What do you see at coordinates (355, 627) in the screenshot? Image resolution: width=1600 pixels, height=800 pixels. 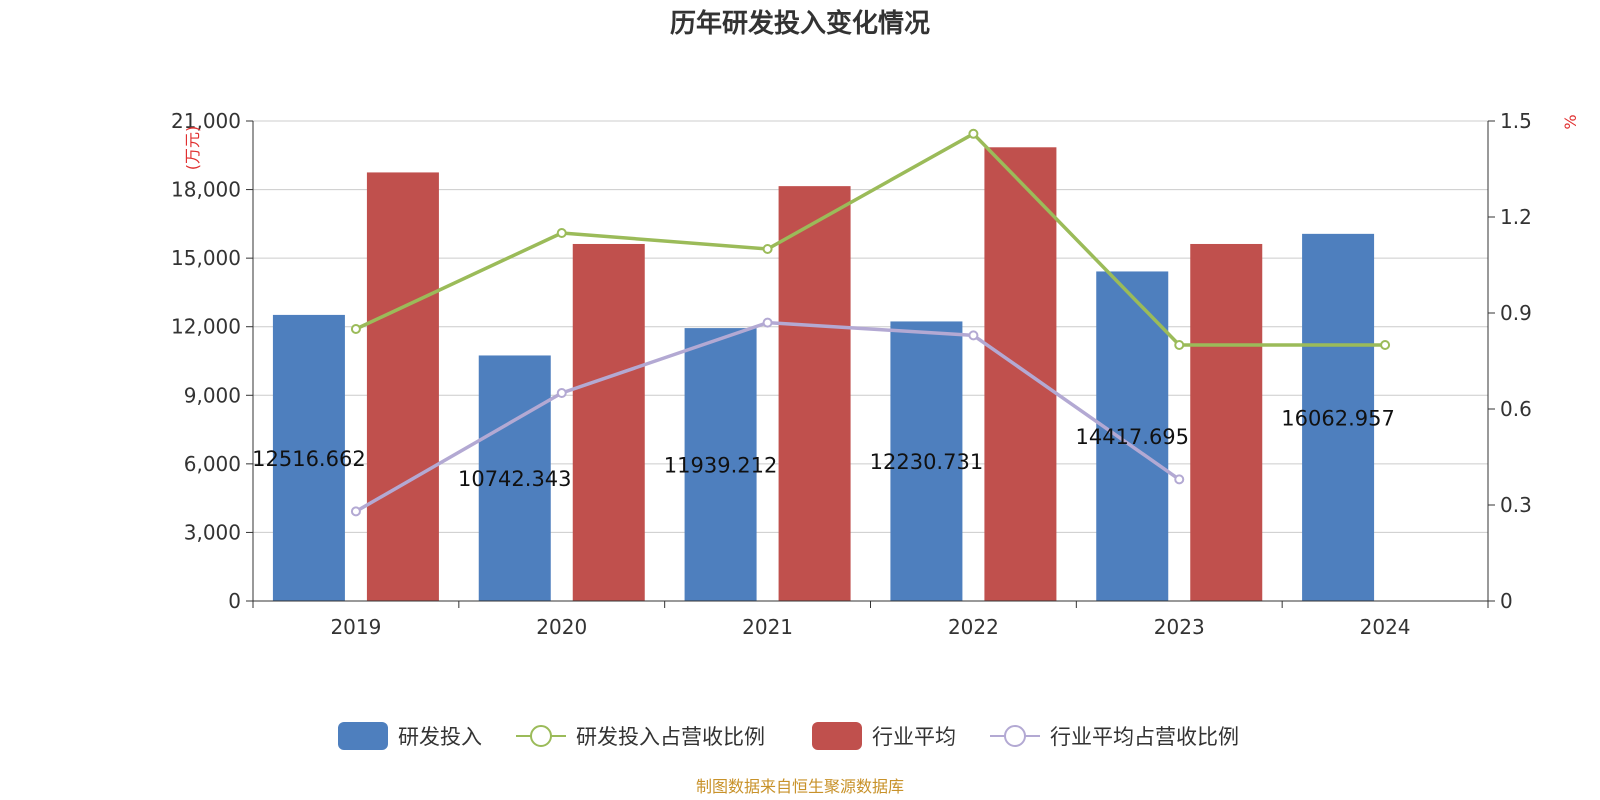 I see `x-axis-tick-label: 2019` at bounding box center [355, 627].